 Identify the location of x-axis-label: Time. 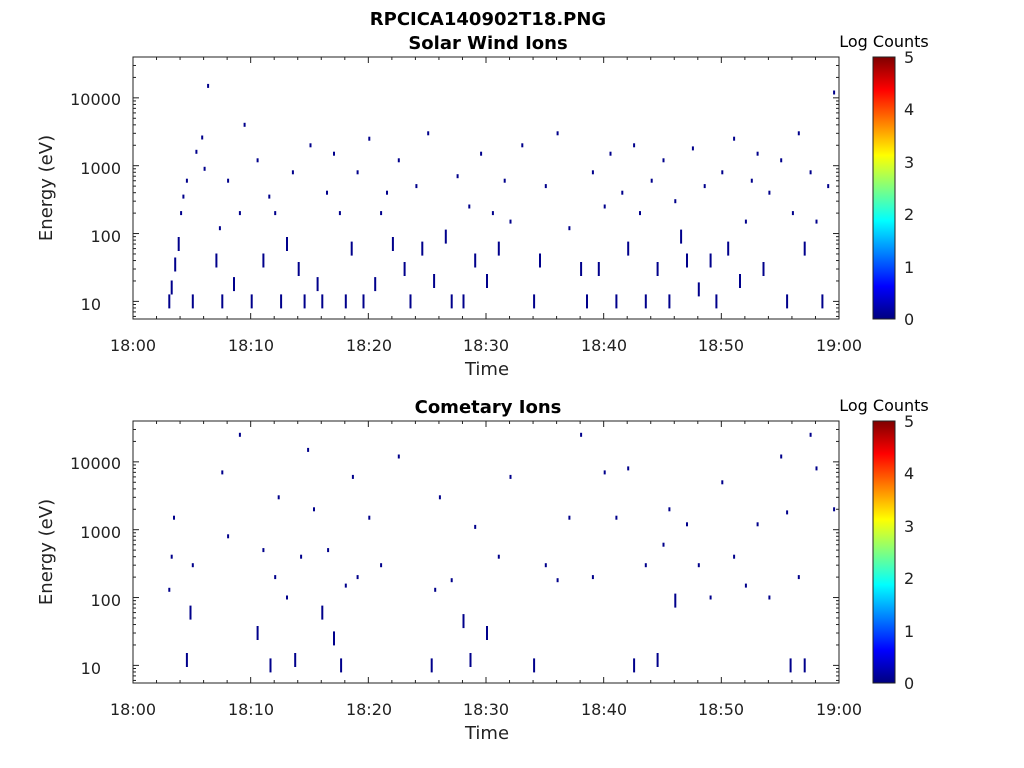
(486, 369).